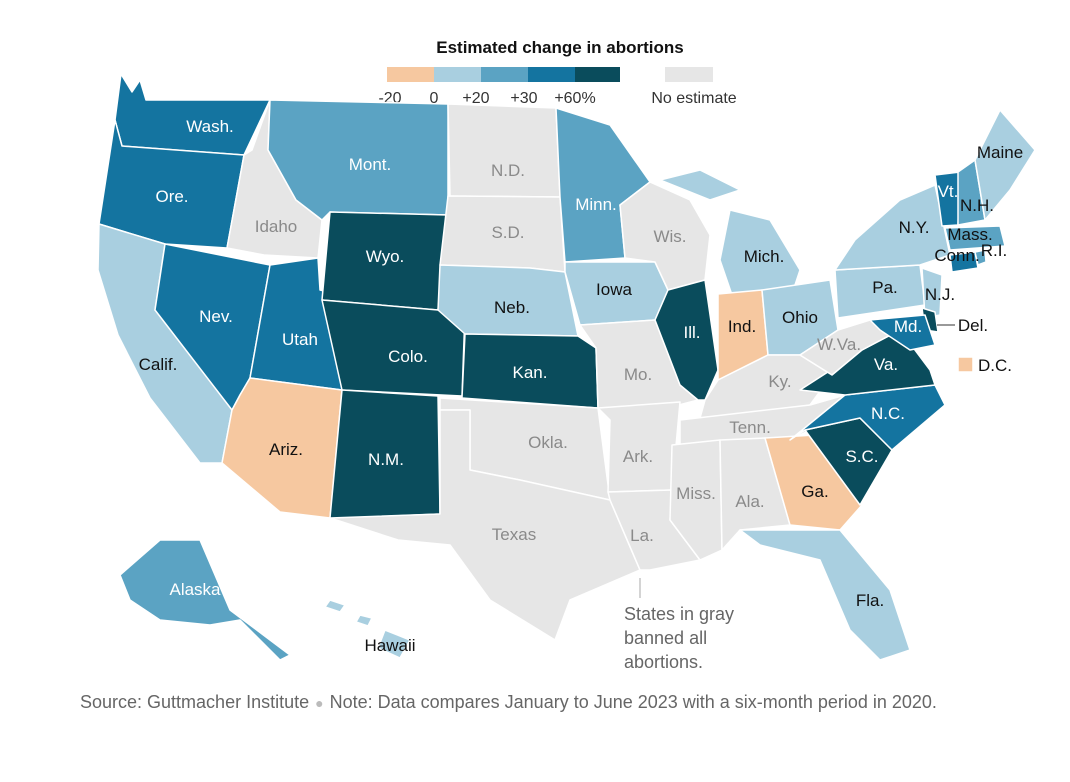 Image resolution: width=1070 pixels, height=782 pixels. I want to click on state-rhode-island, so click(980, 257).